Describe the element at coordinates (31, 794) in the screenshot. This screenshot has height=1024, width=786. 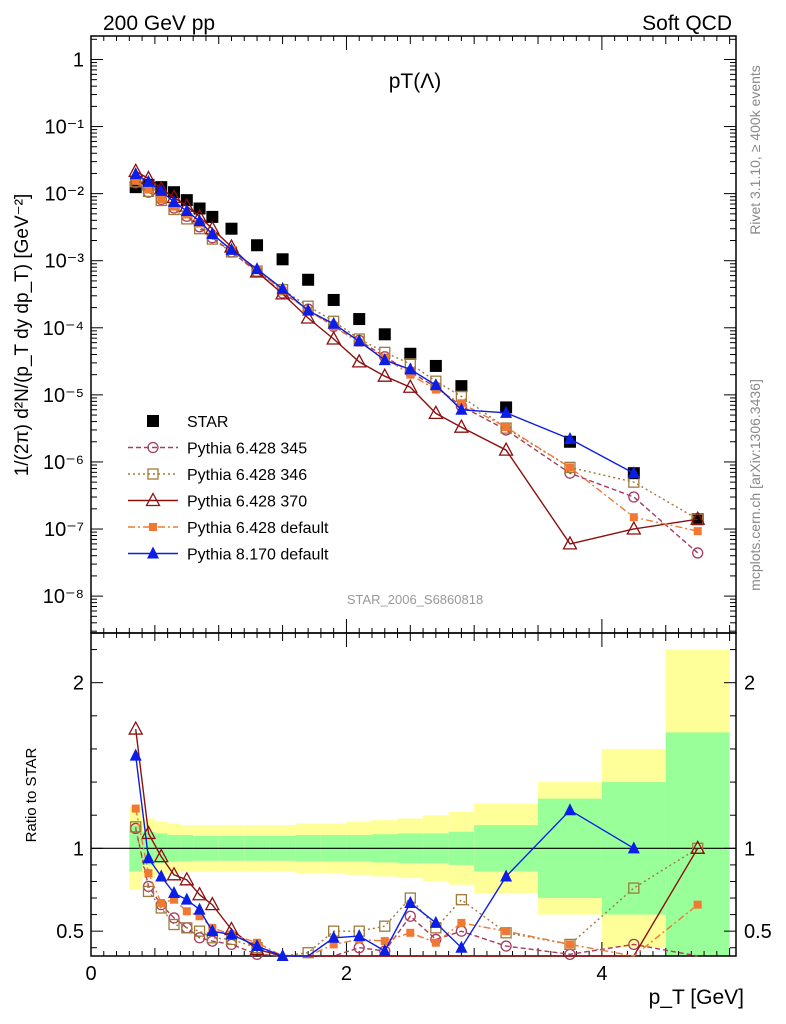
I see `ratio-y-axis-label: Ratio to STAR` at that location.